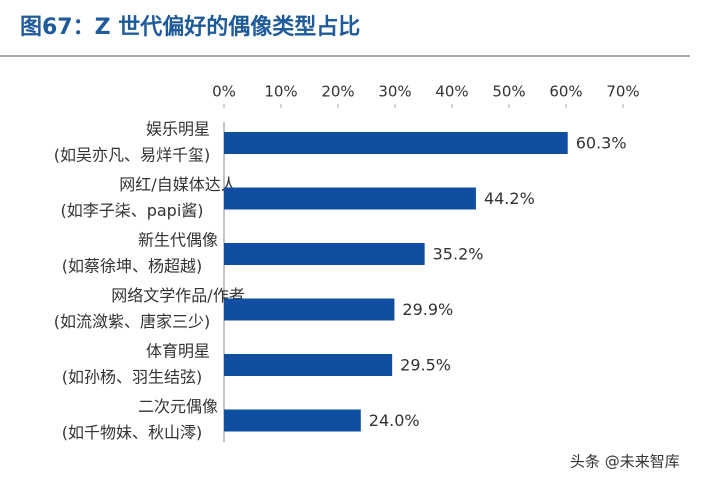 The width and height of the screenshot is (716, 481). What do you see at coordinates (178, 129) in the screenshot?
I see `category-label: 娱乐明星` at bounding box center [178, 129].